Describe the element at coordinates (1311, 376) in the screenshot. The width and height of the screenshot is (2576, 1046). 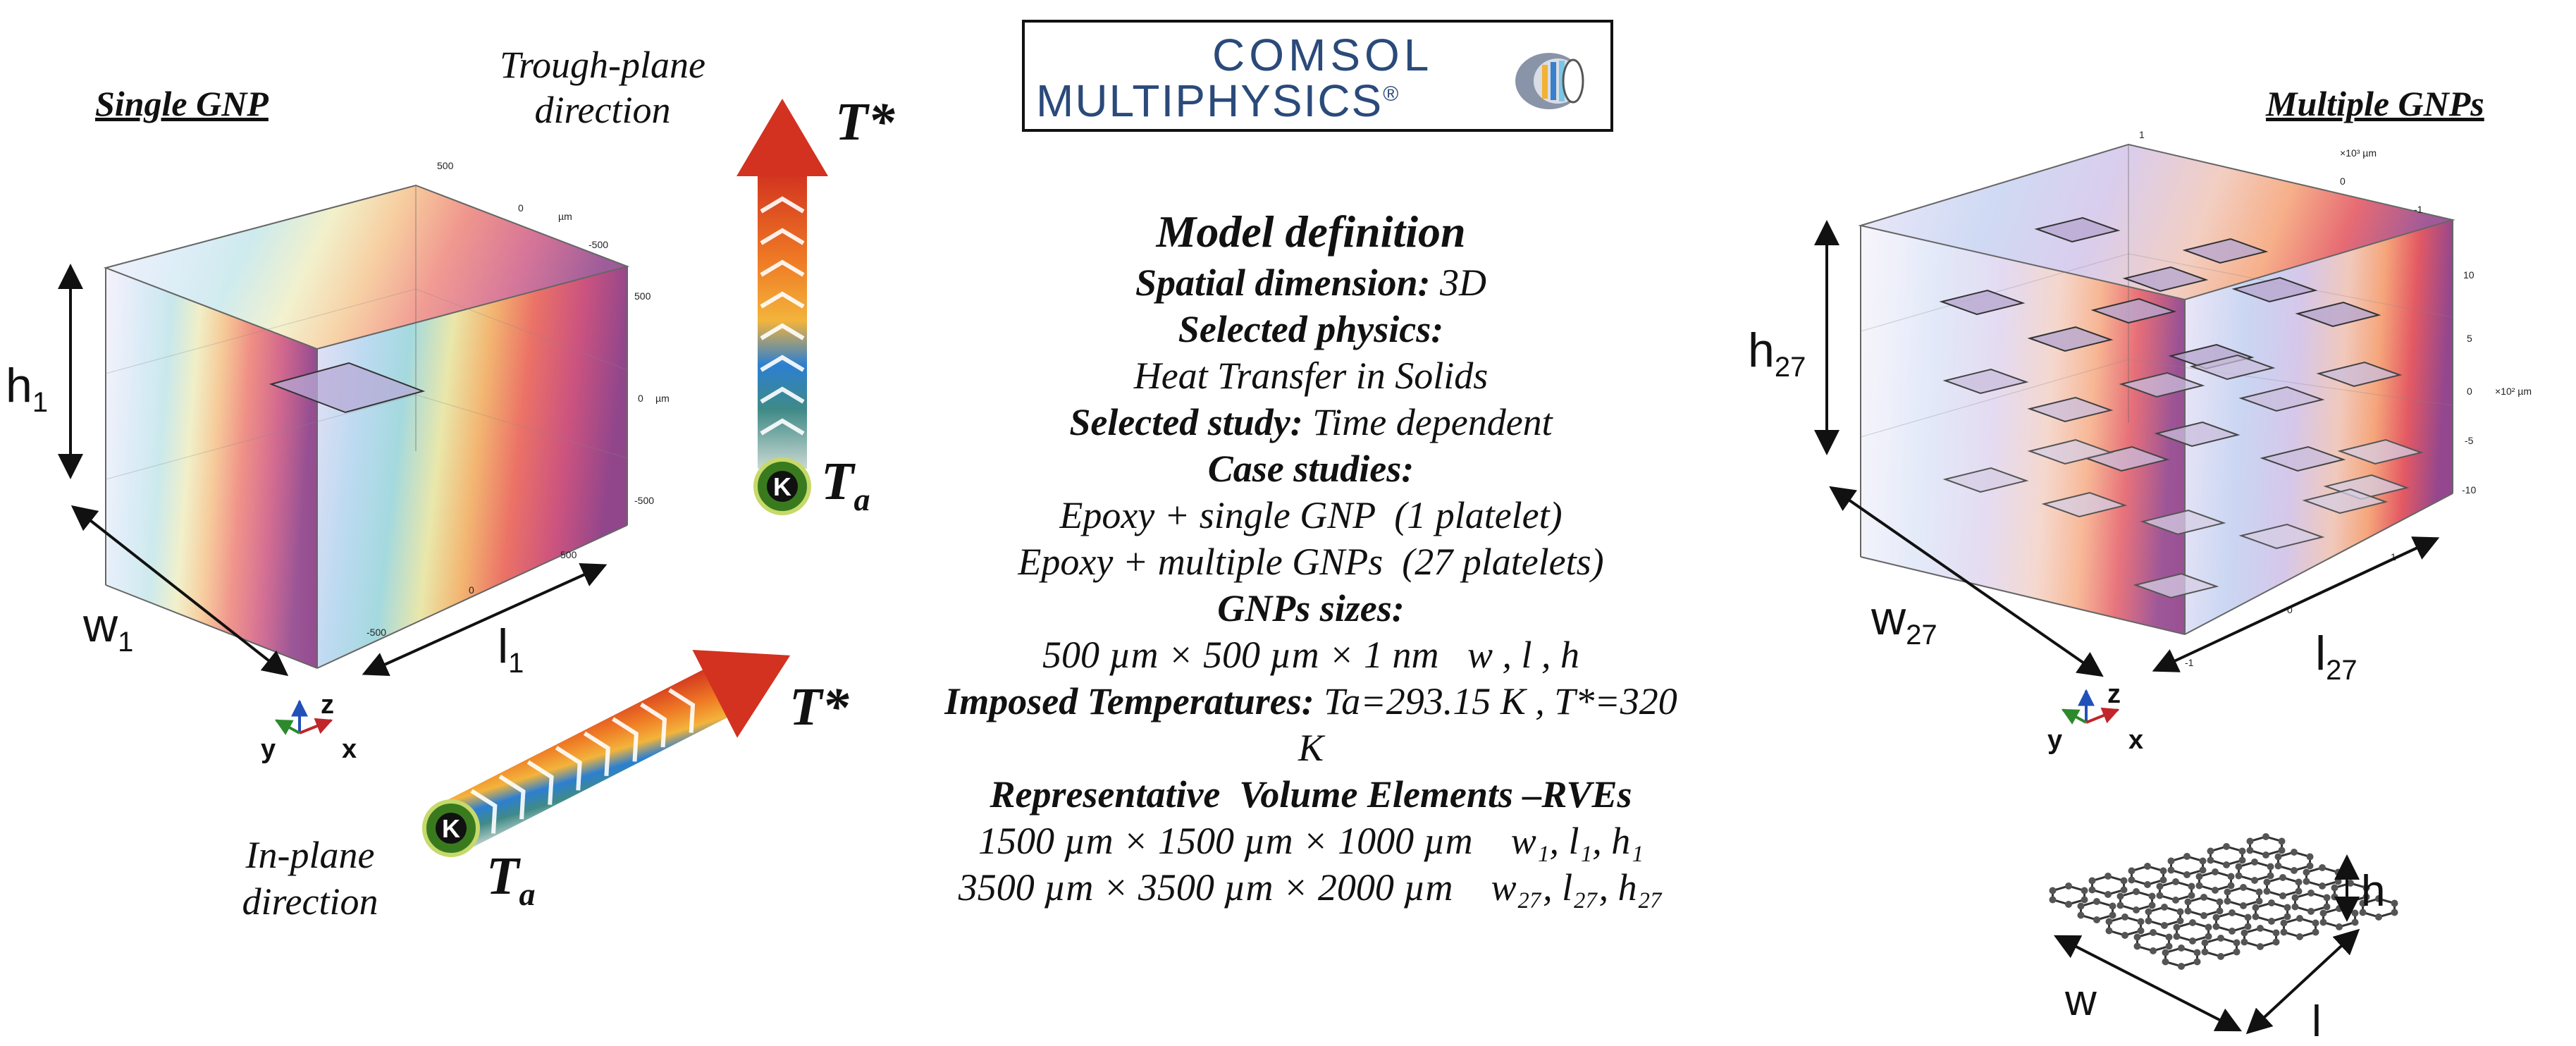
I see `physics-value: Heat Transfer in Solids` at that location.